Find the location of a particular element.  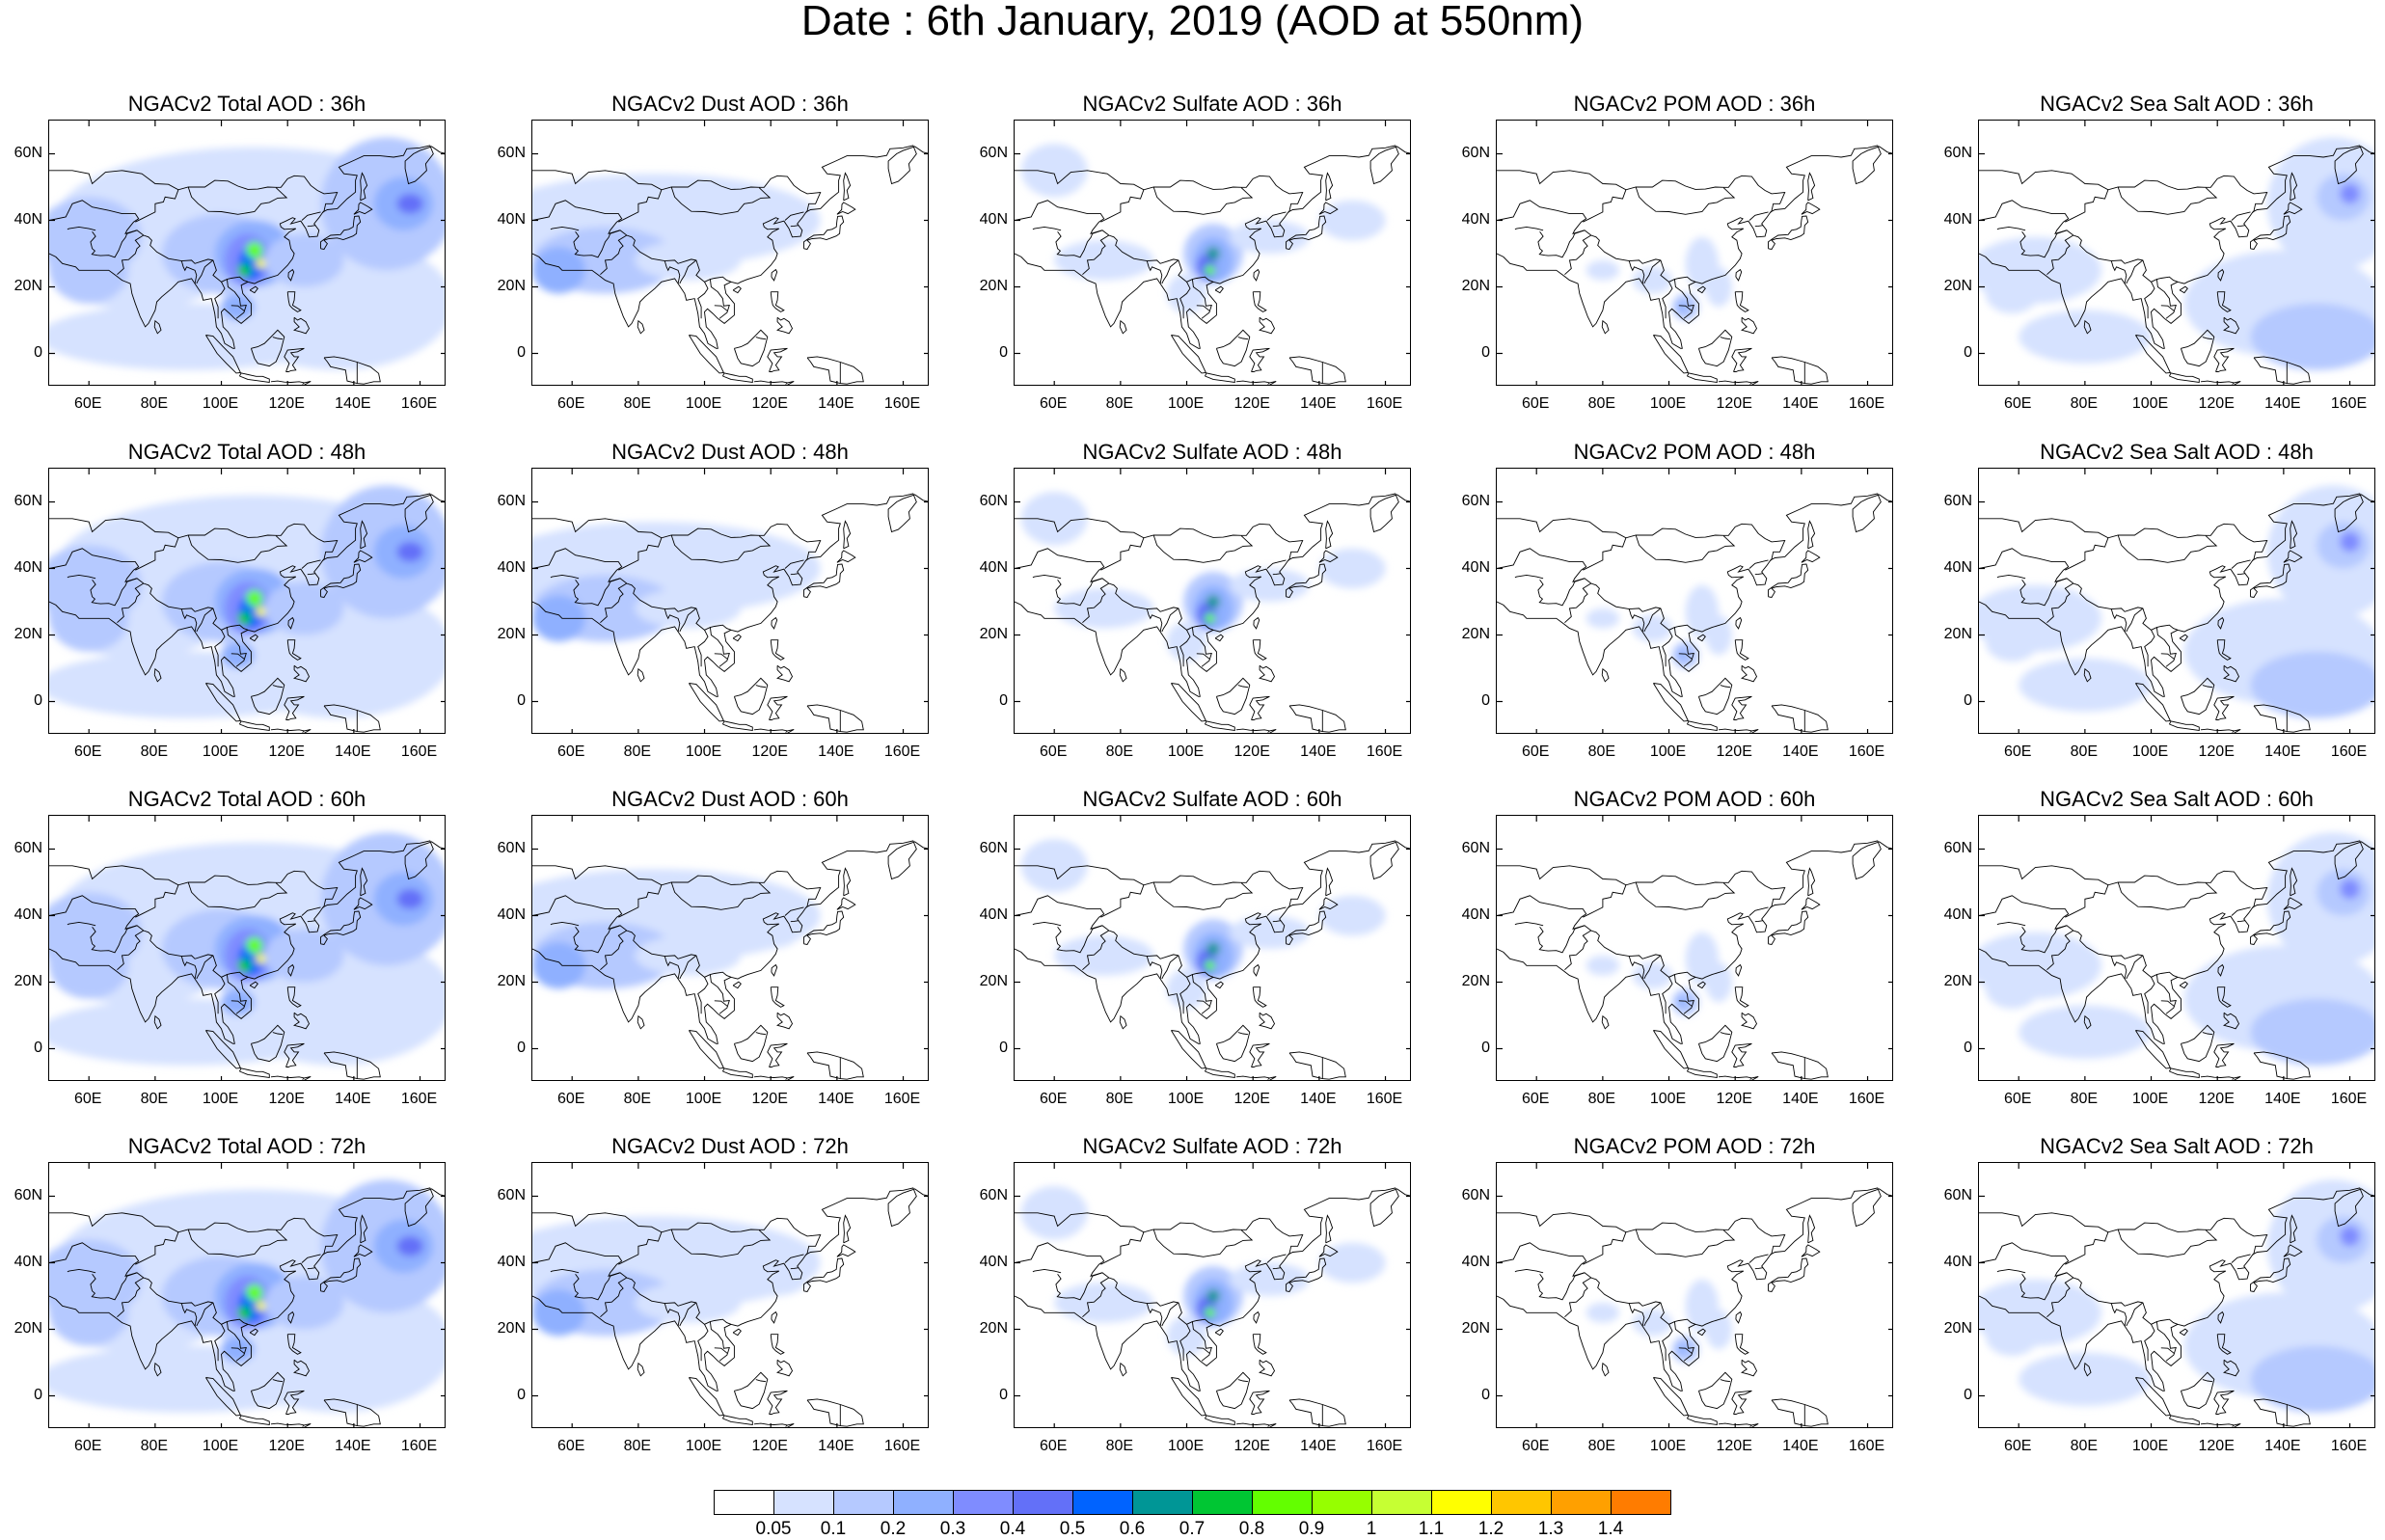

colorbar-label: 1.4 is located at coordinates (1610, 1529).